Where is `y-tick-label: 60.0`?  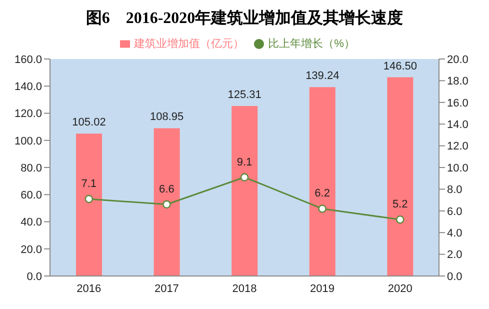
y-tick-label: 60.0 is located at coordinates (31, 196).